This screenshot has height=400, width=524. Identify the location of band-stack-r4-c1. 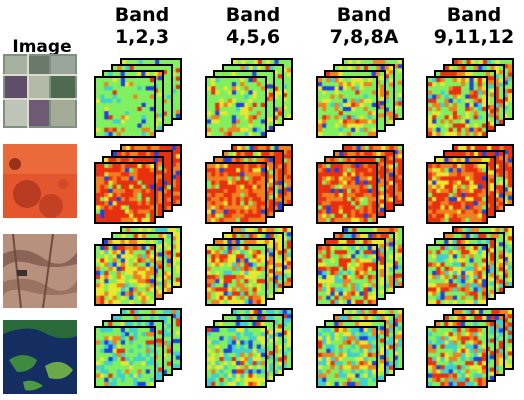
(144, 353).